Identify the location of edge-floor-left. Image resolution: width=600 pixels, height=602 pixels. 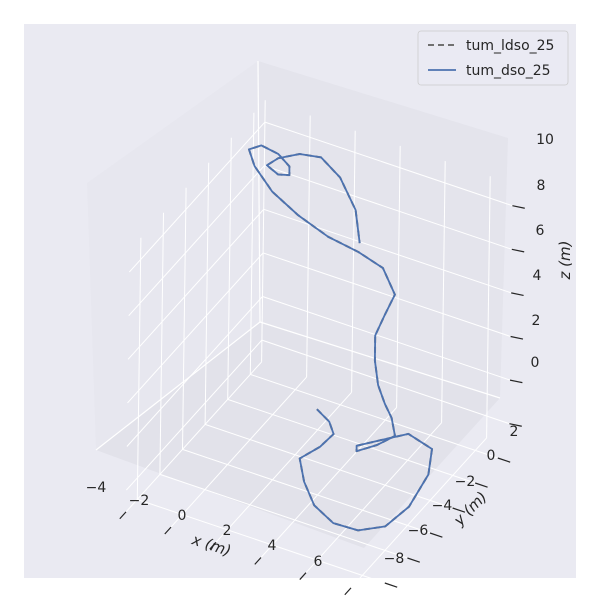
(178, 386).